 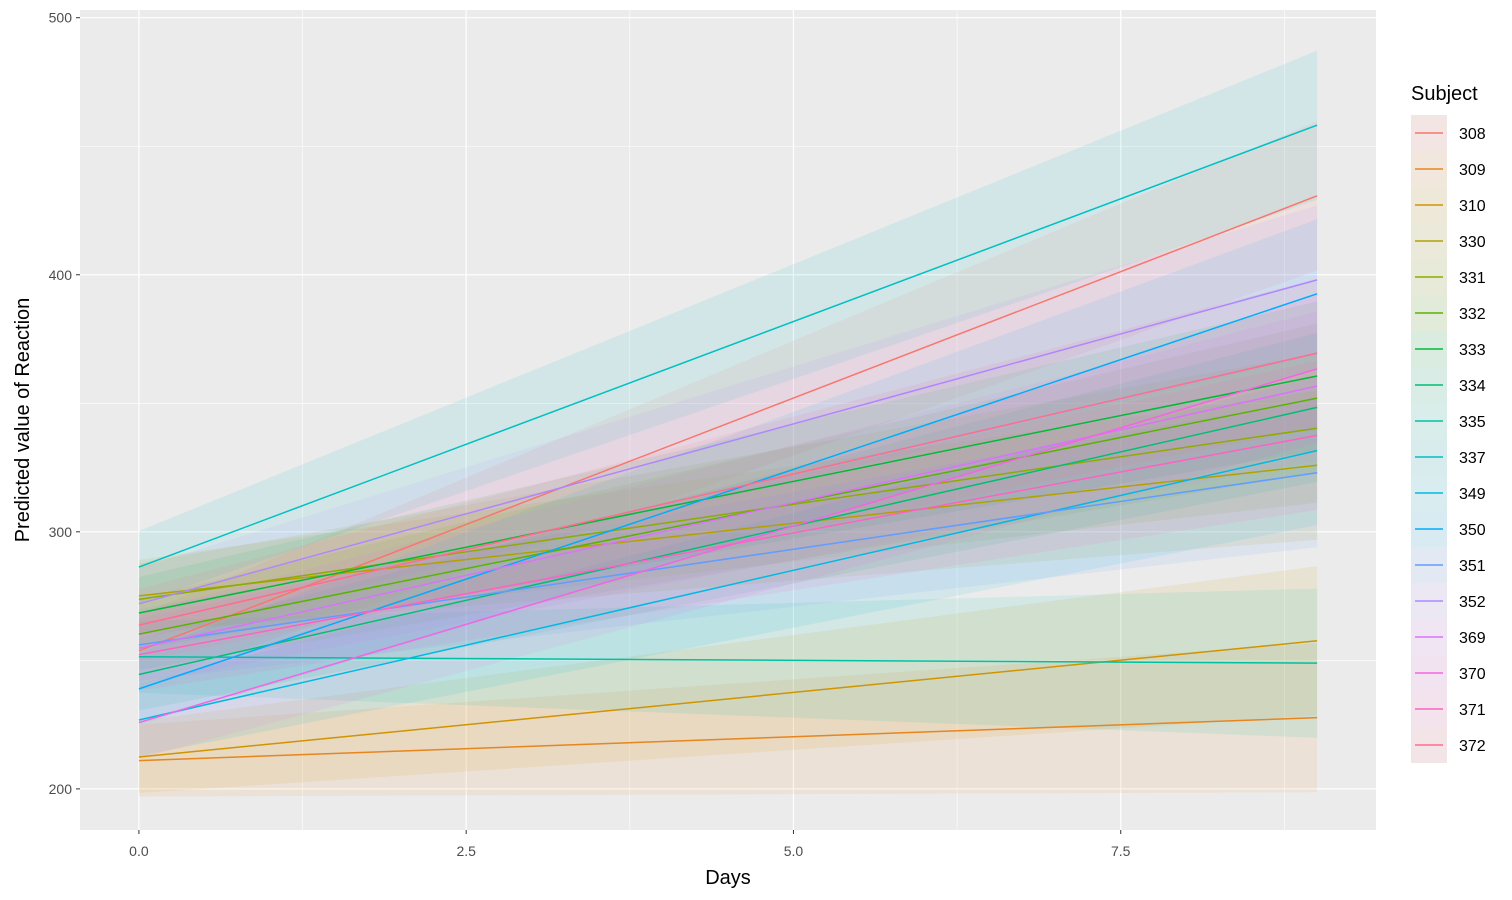 What do you see at coordinates (1472, 350) in the screenshot?
I see `legend-label-333: 333` at bounding box center [1472, 350].